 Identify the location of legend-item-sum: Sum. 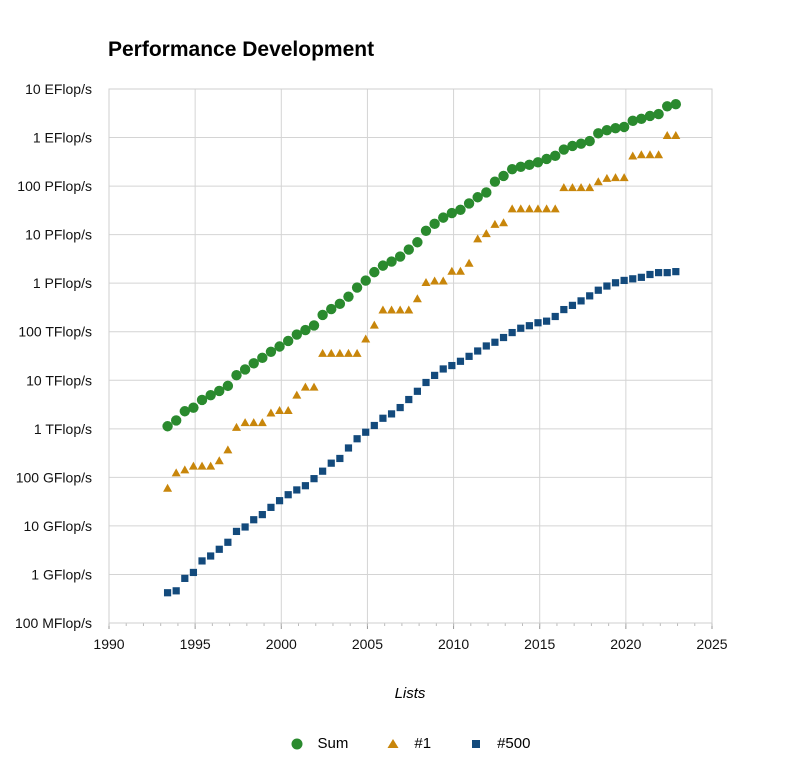
(319, 743).